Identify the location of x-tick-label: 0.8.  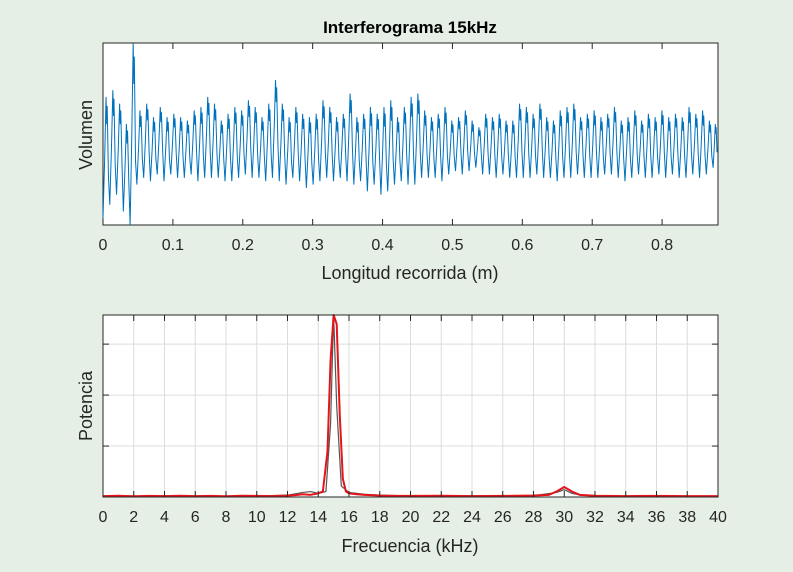
(662, 245).